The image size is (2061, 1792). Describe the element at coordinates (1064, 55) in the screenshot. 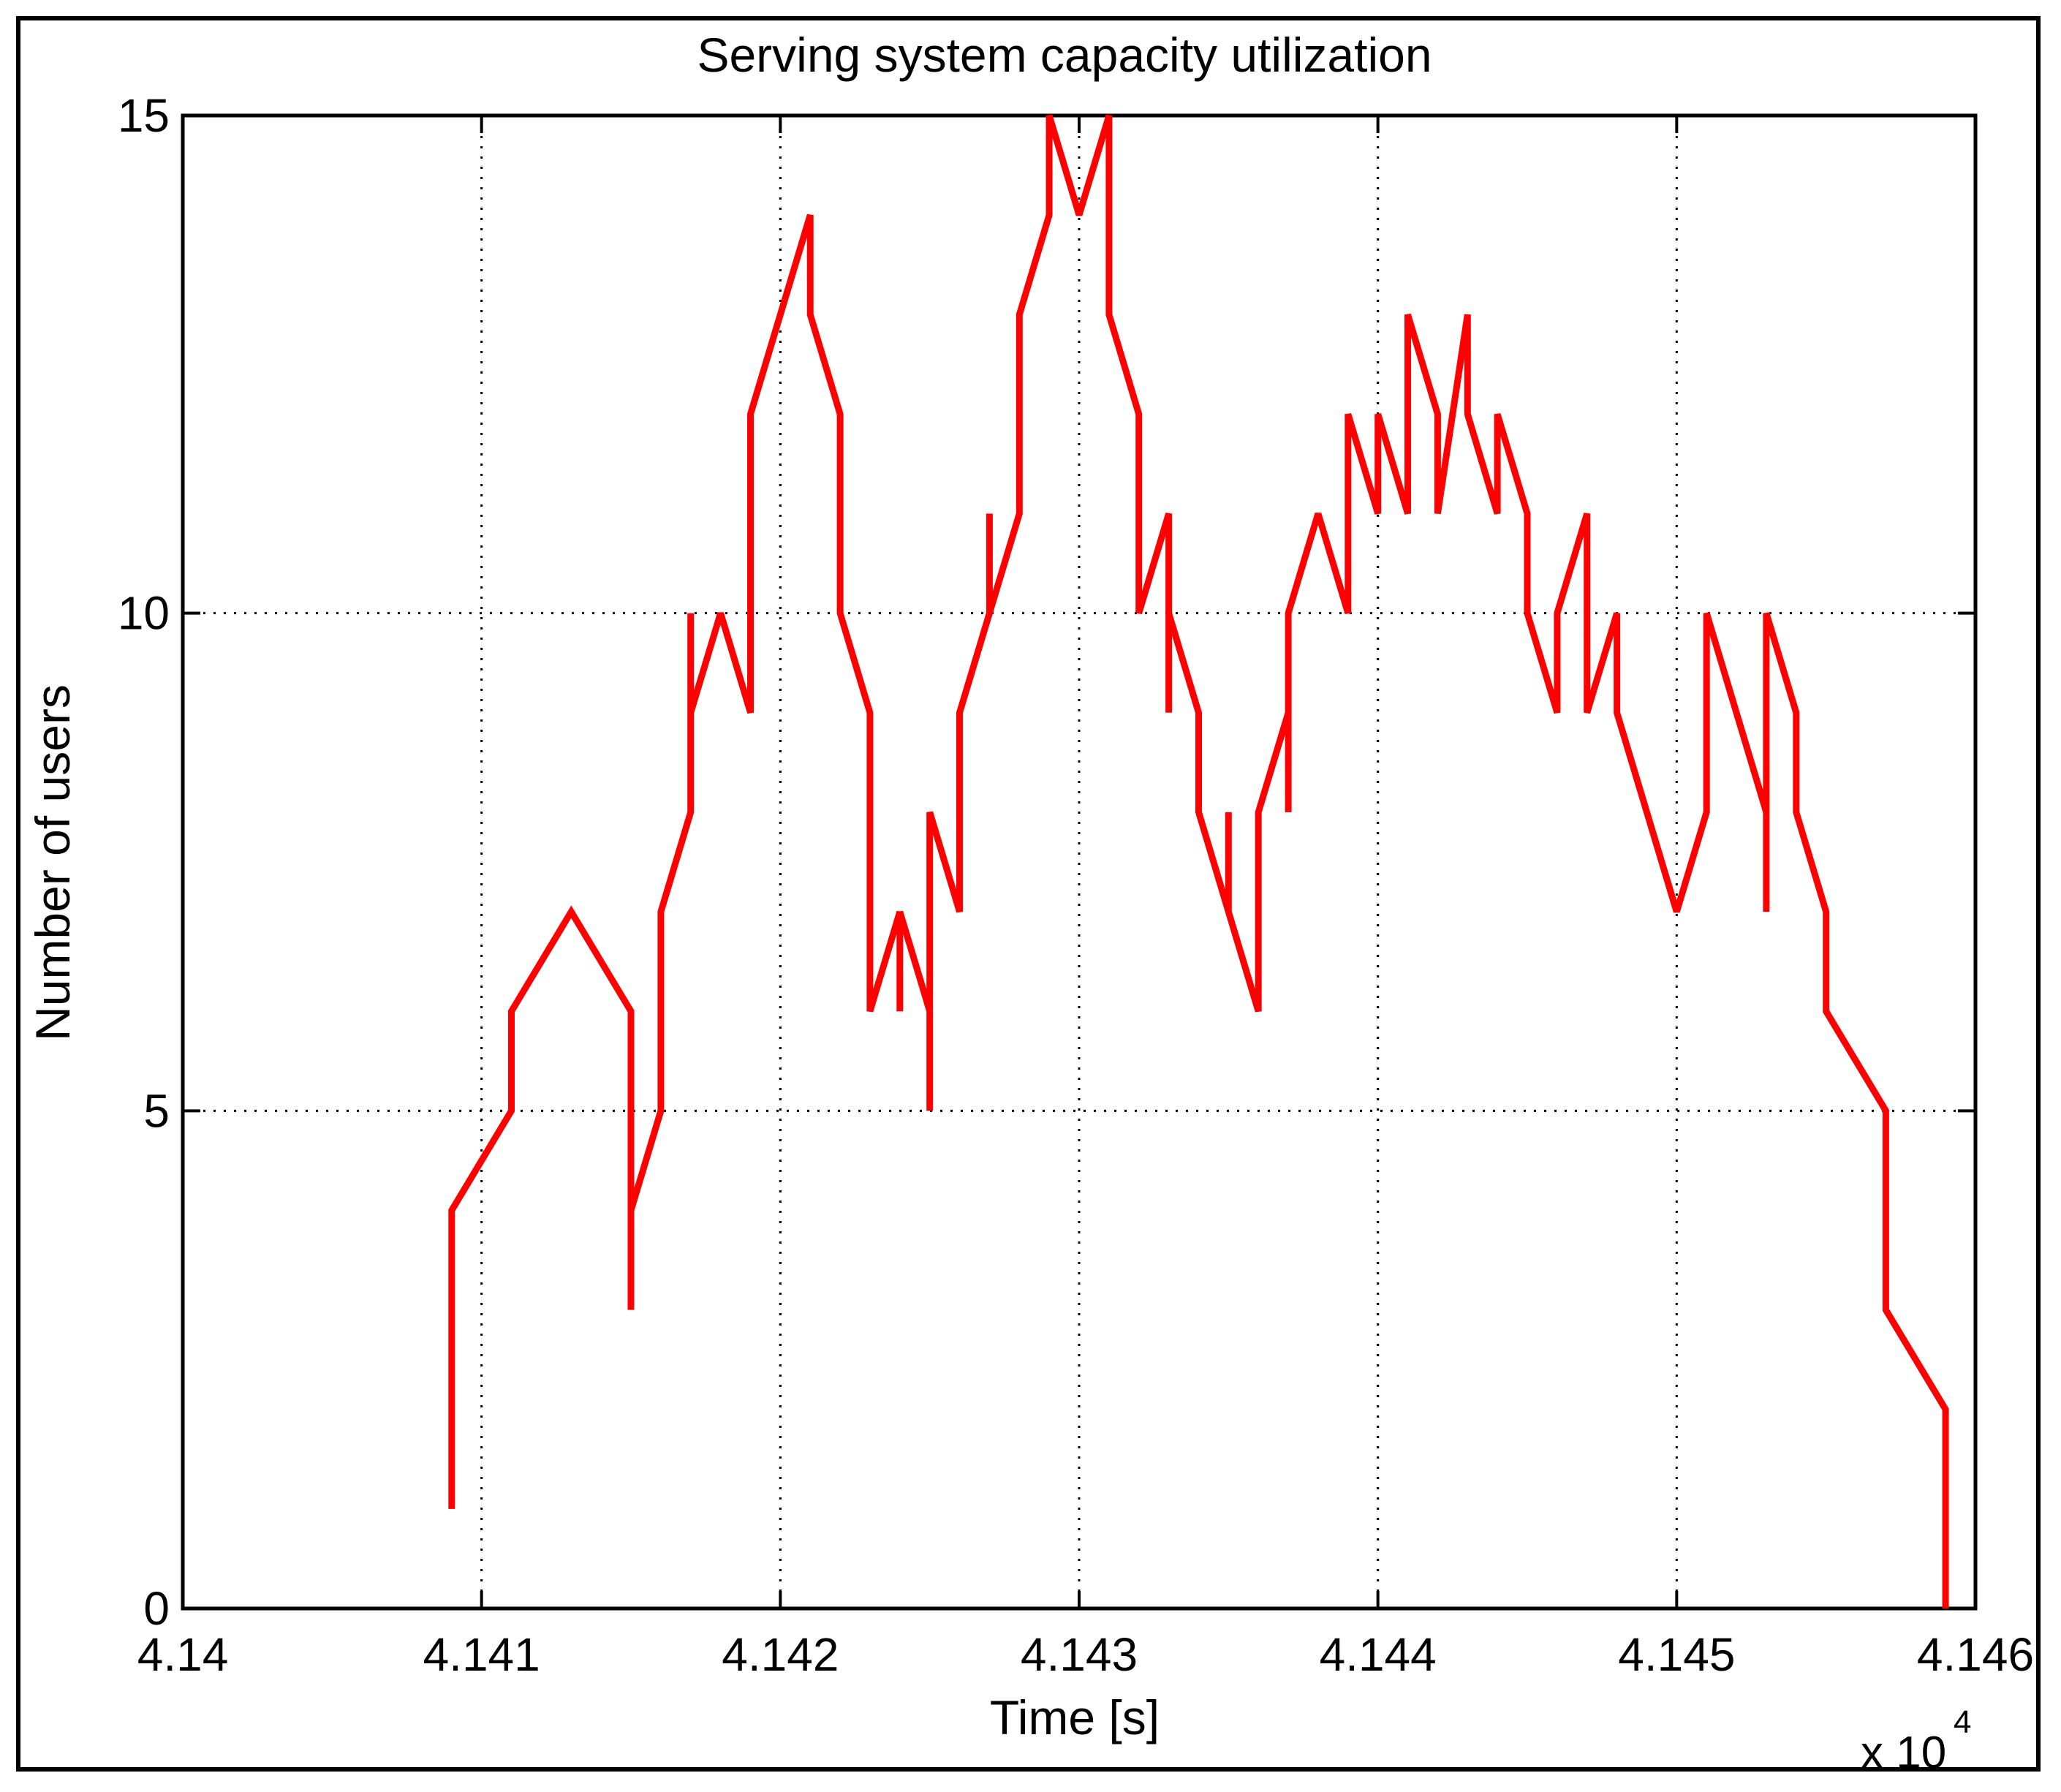

I see `chart-title: Serving system capacity utilization` at that location.